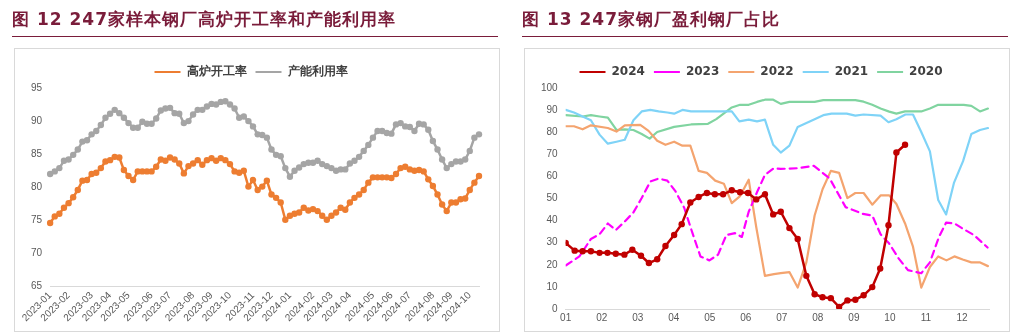 The height and width of the screenshot is (334, 1015). What do you see at coordinates (674, 317) in the screenshot?
I see `x-tick-label: 04` at bounding box center [674, 317].